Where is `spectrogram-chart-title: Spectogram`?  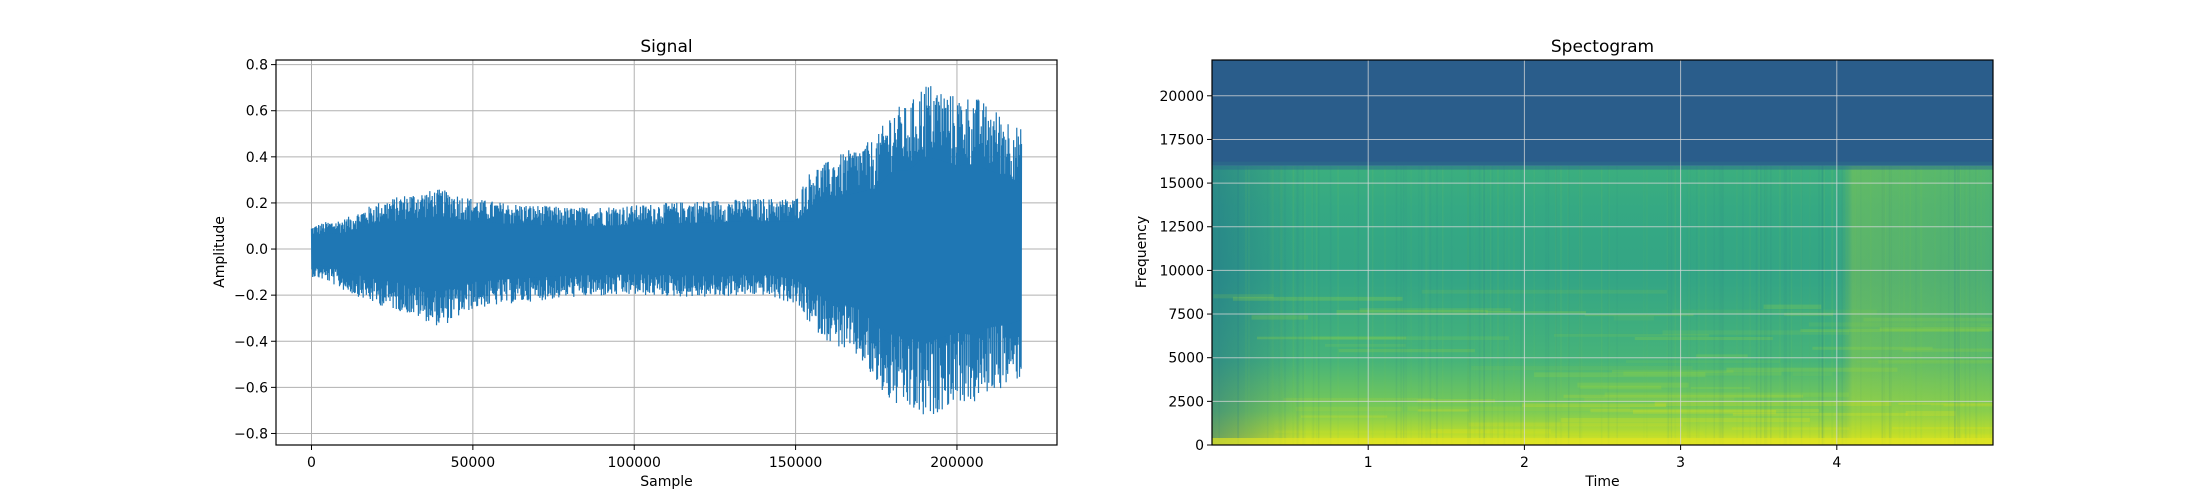
spectrogram-chart-title: Spectogram is located at coordinates (1602, 47).